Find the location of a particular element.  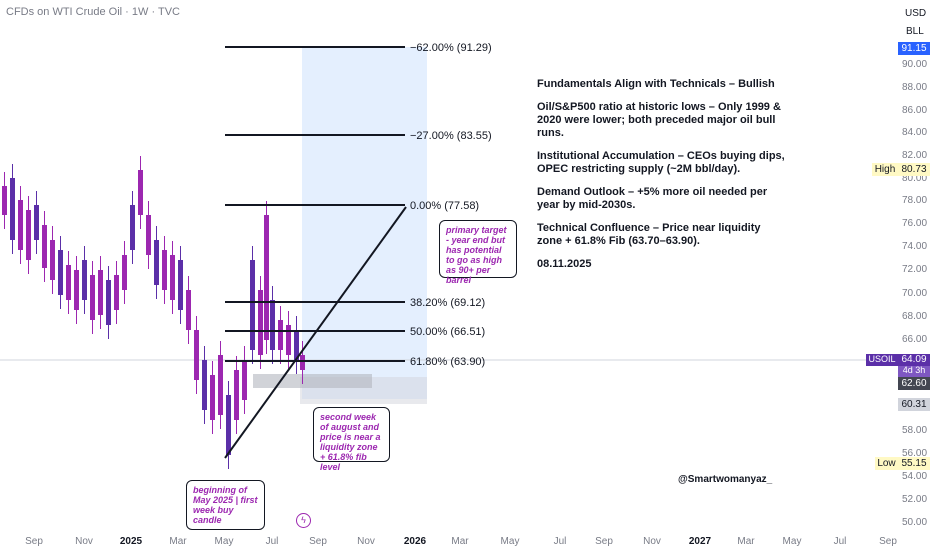

price-tick: 70.00 is located at coordinates (914, 293).